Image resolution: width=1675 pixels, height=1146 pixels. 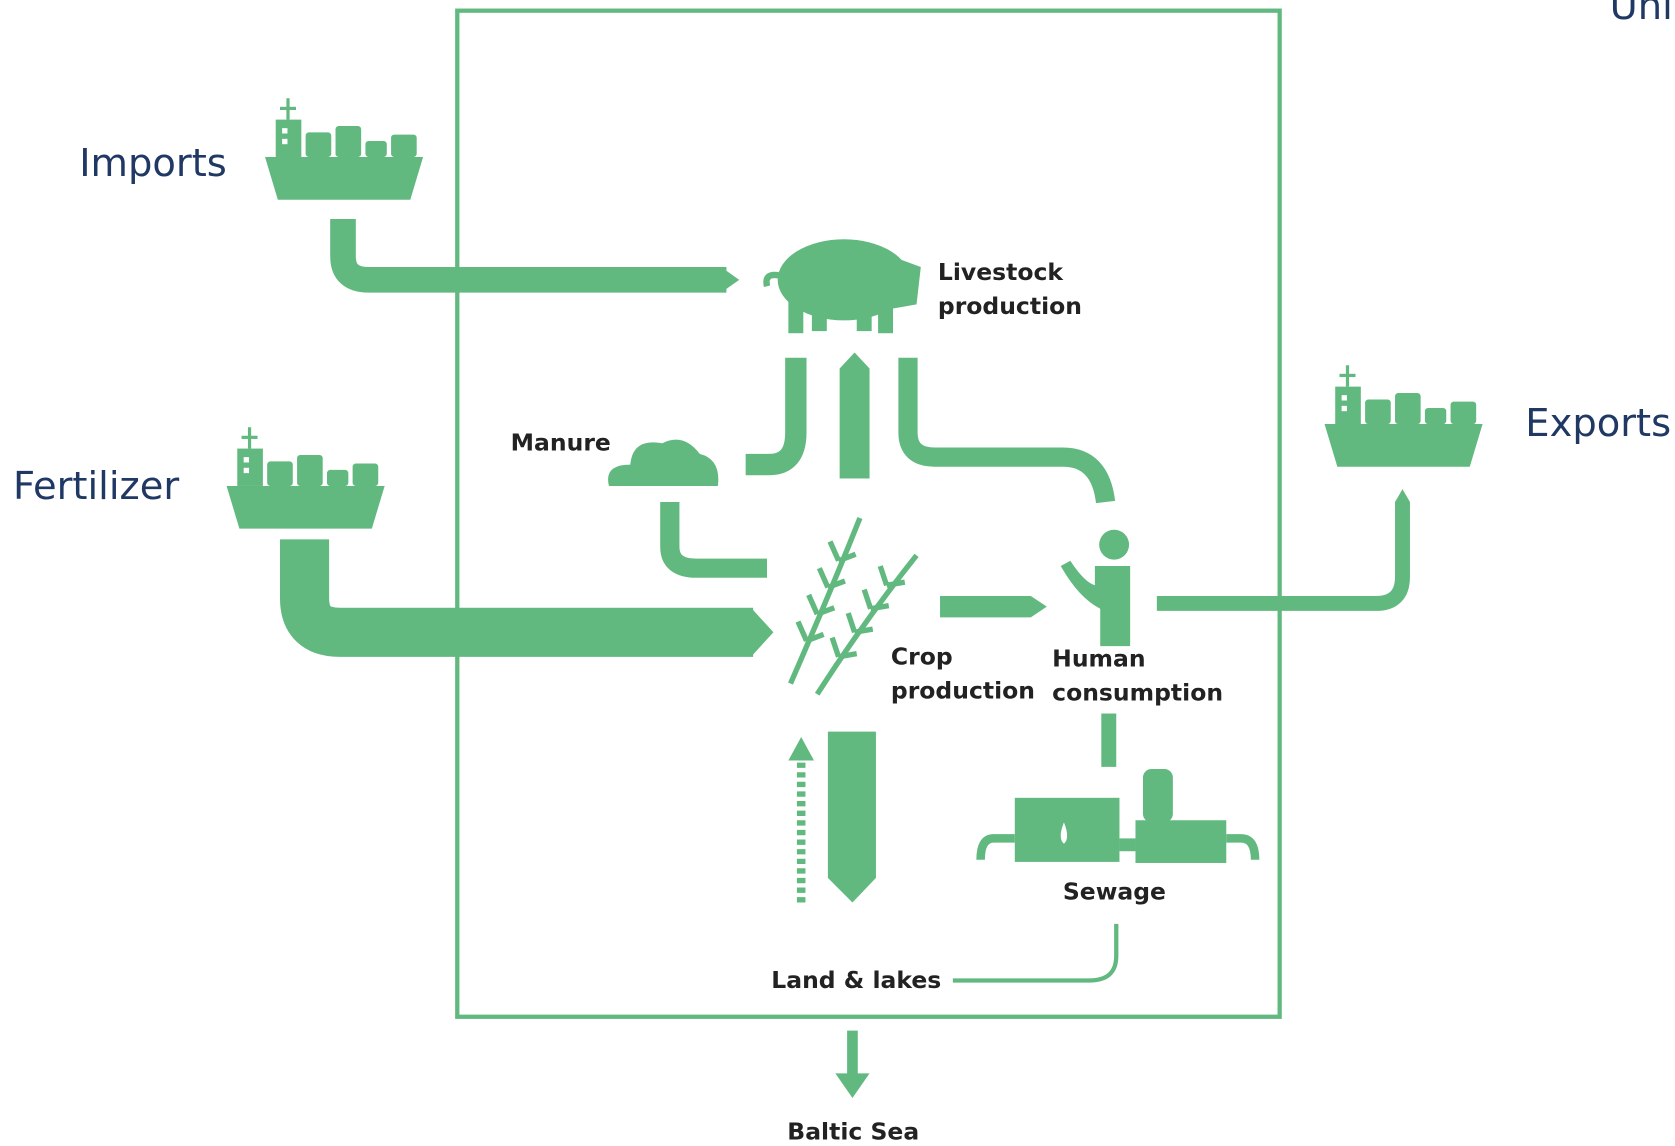 I want to click on crop-livestock-flow, so click(x=854, y=415).